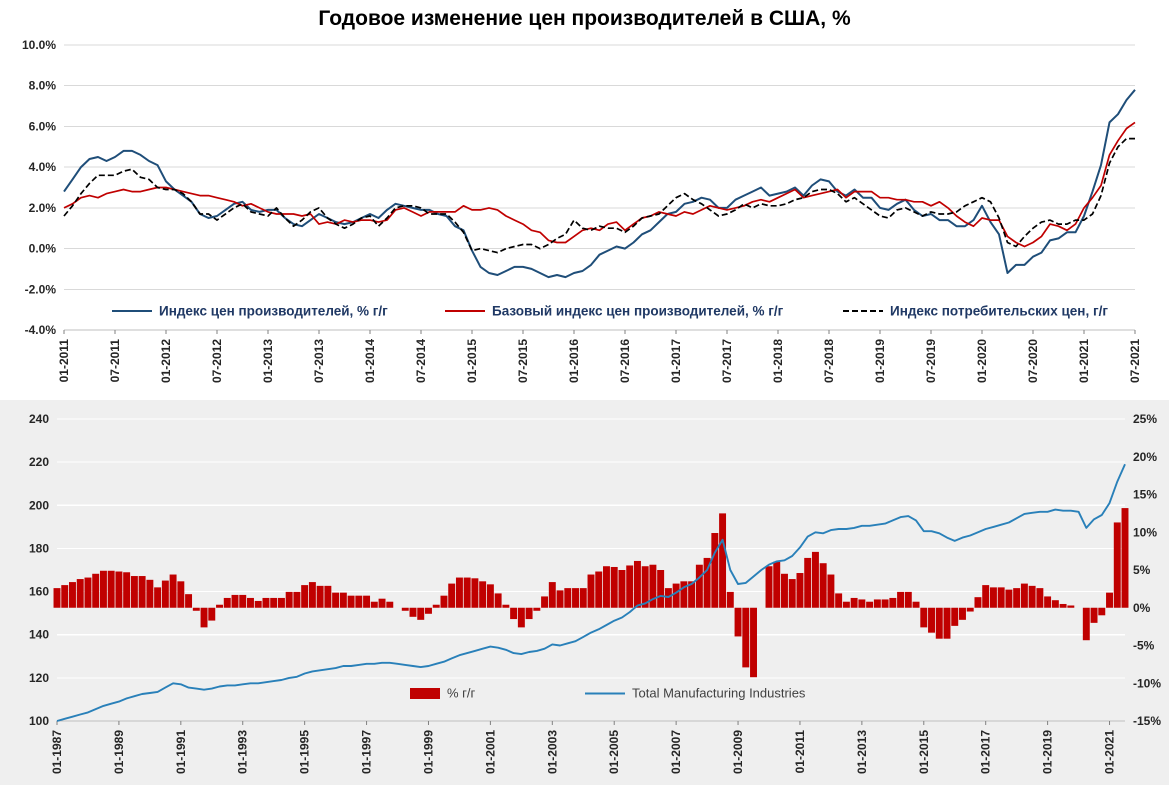  What do you see at coordinates (931, 361) in the screenshot?
I see `svg-text: 07-2019` at bounding box center [931, 361].